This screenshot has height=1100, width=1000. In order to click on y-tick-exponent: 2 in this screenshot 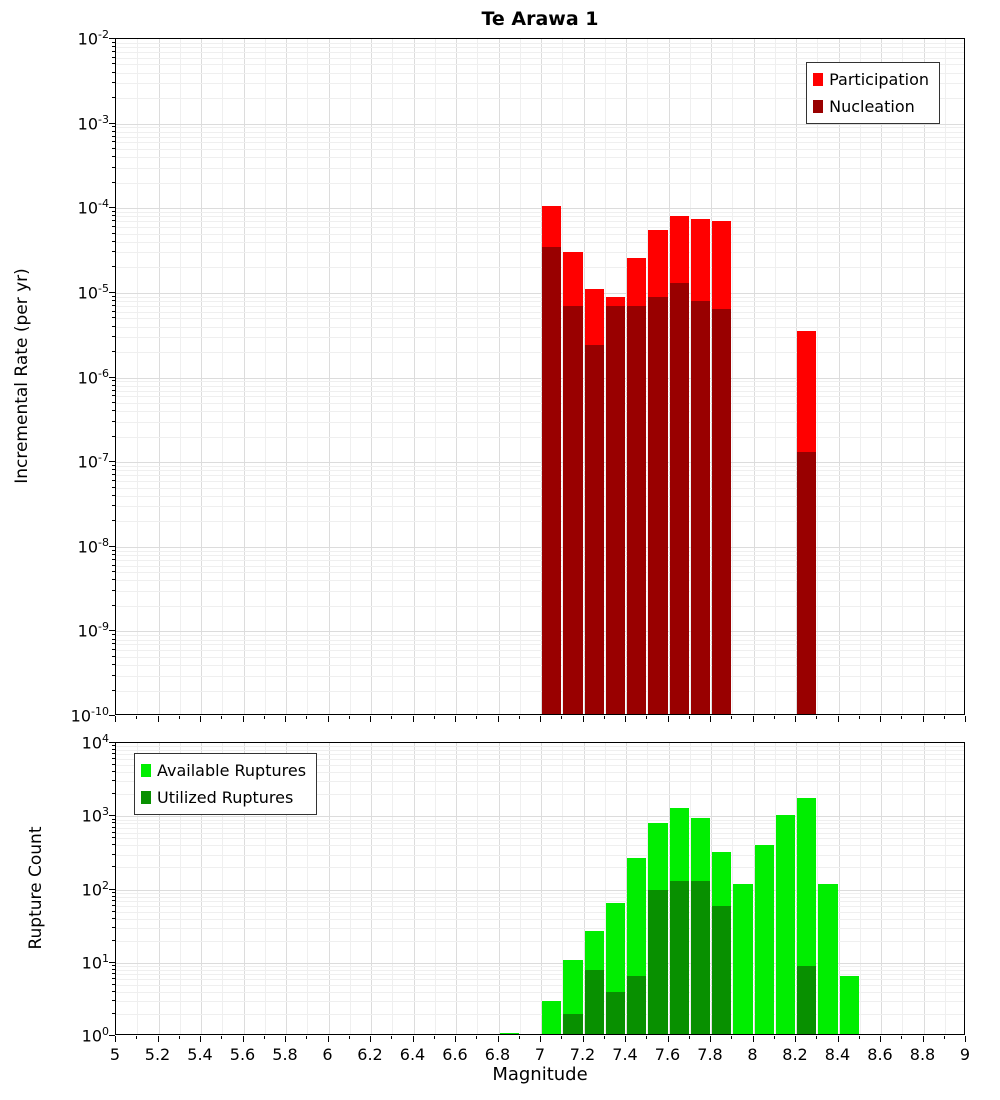, I will do `click(105, 885)`.